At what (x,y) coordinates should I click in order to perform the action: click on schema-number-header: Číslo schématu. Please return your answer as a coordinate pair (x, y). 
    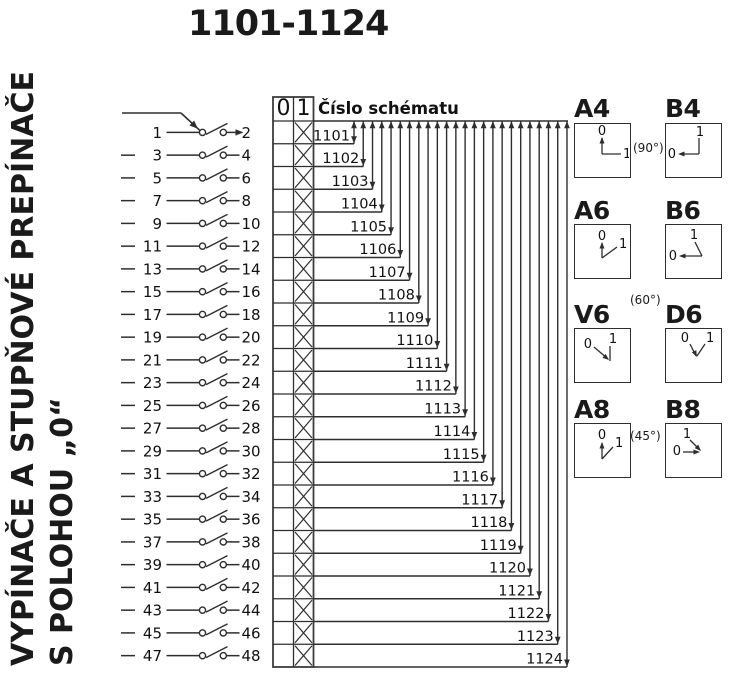
    Looking at the image, I should click on (388, 108).